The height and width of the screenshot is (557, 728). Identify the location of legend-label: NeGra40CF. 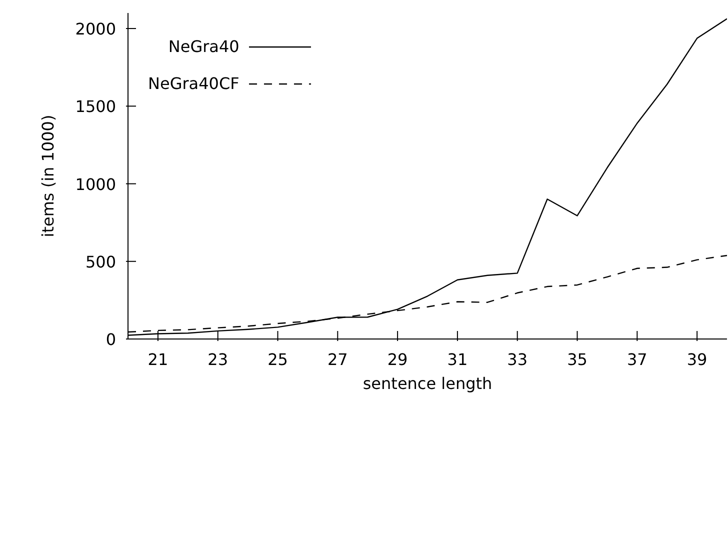
(194, 83).